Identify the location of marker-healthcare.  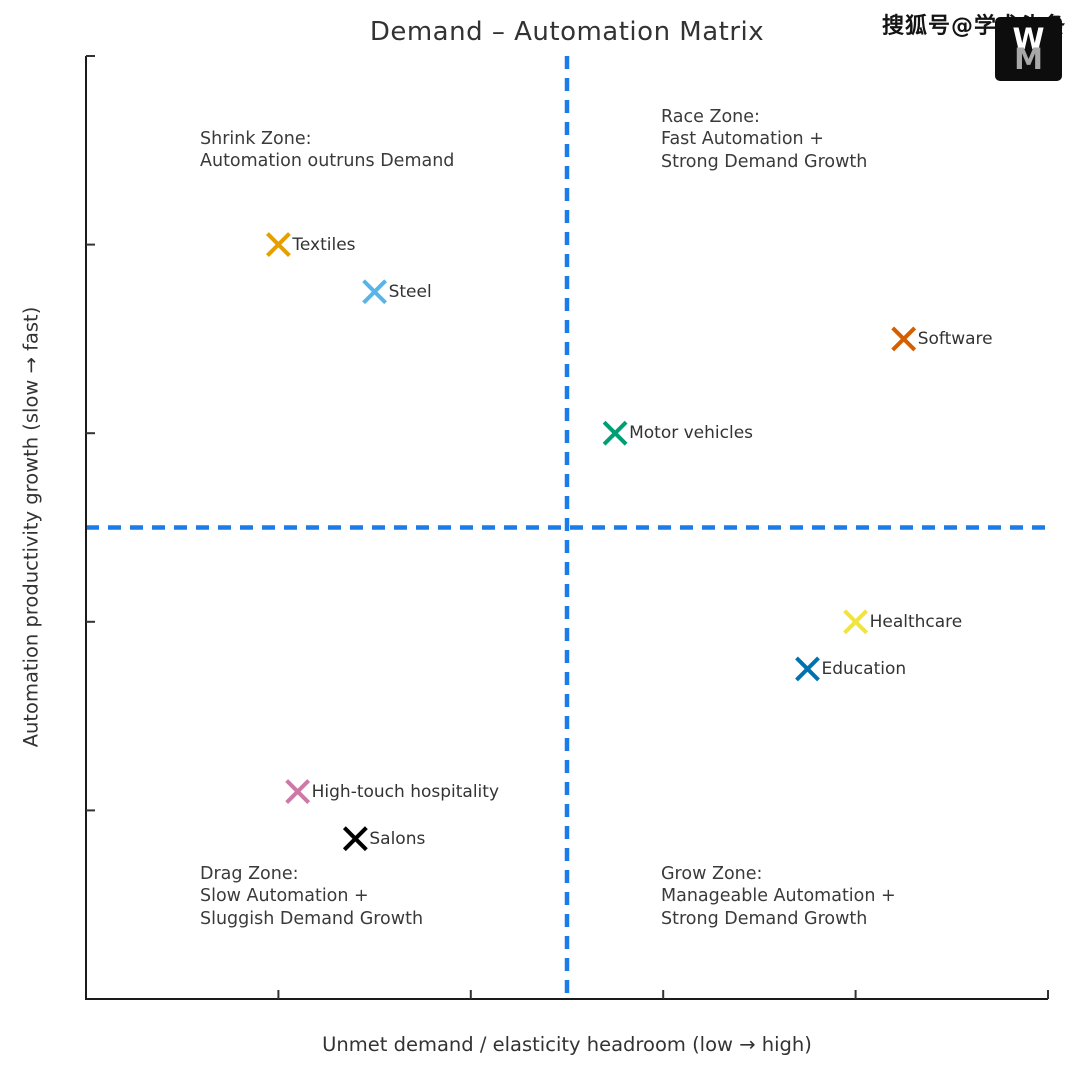
(856, 622).